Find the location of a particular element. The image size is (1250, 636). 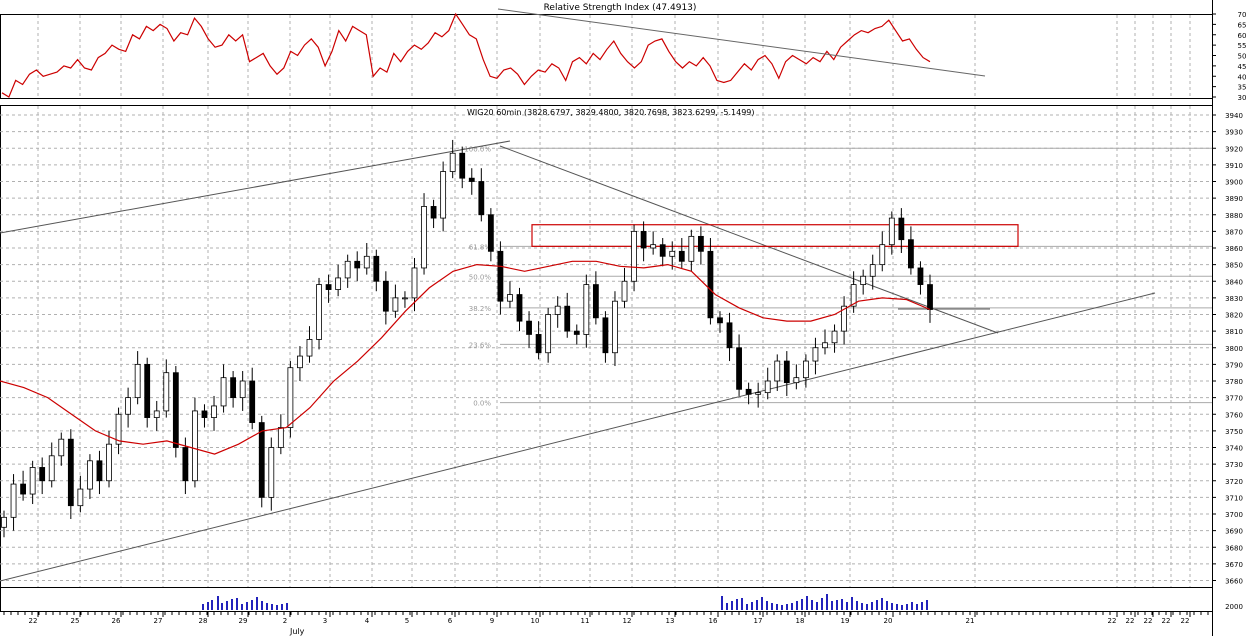

x-tick-label: 20 is located at coordinates (888, 621).